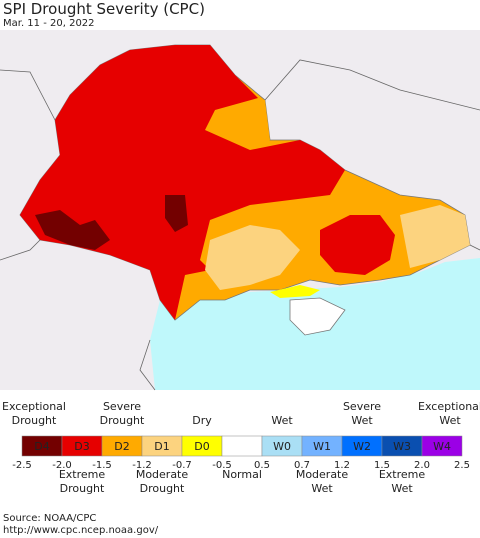 The image size is (480, 538). What do you see at coordinates (41, 446) in the screenshot?
I see `legend-code: D4` at bounding box center [41, 446].